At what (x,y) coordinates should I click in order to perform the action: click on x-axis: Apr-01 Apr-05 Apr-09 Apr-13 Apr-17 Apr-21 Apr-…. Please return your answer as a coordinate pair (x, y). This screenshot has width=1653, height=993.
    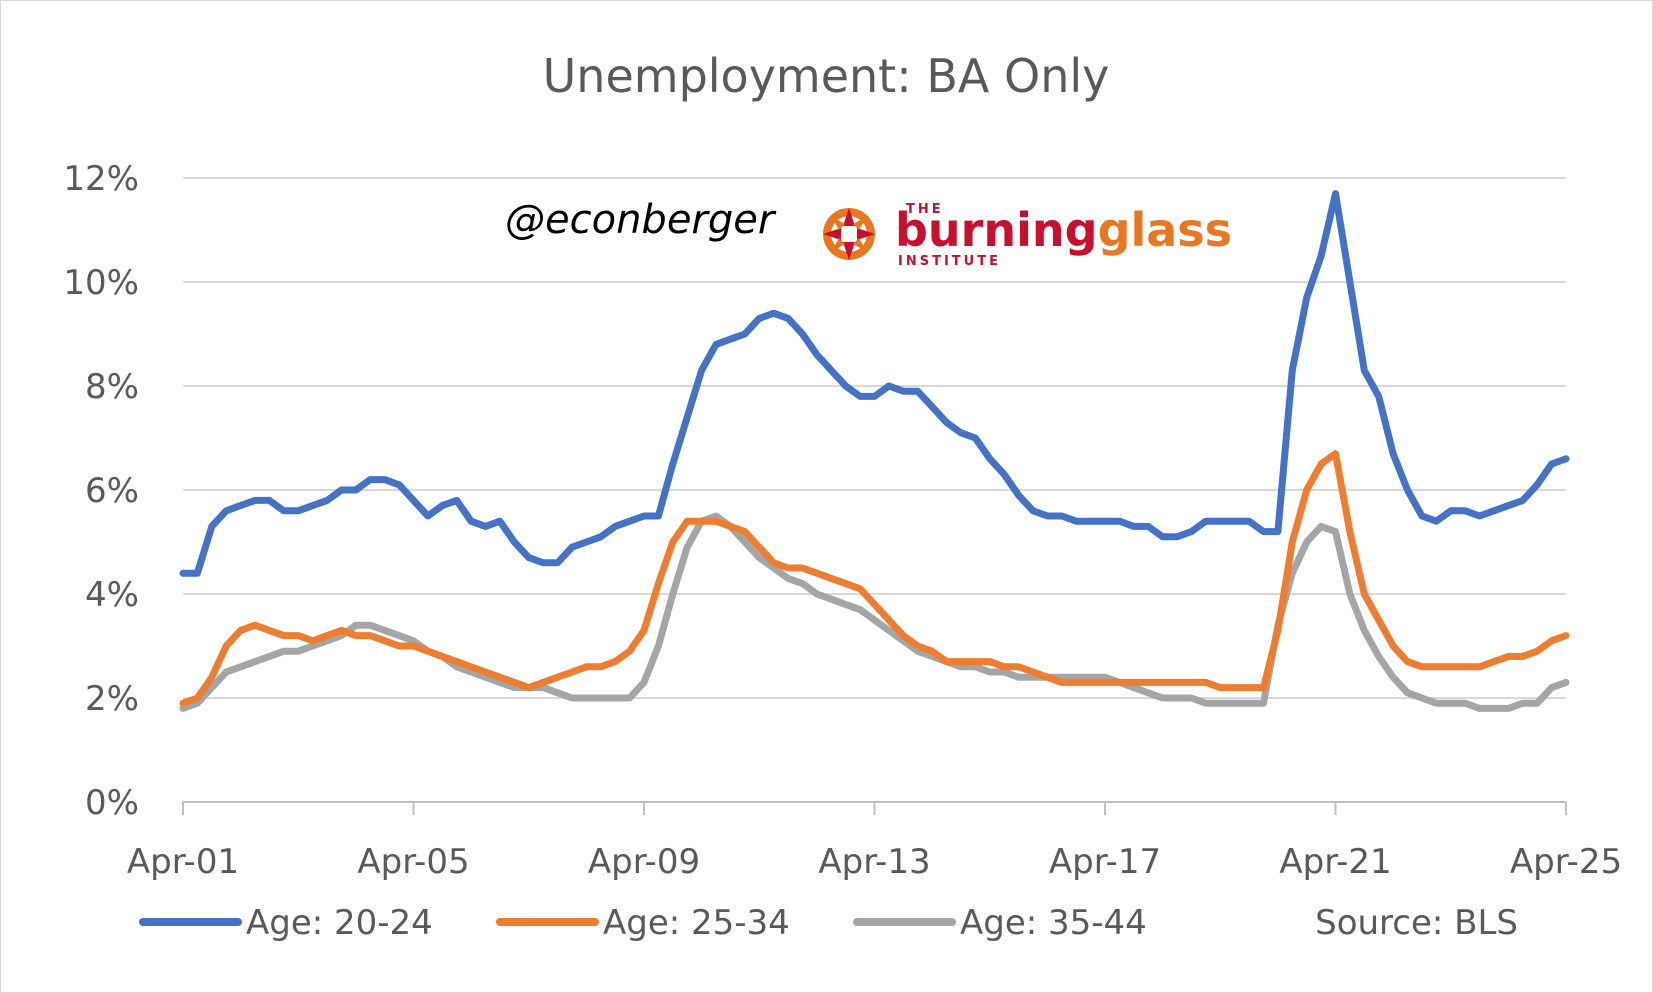
    Looking at the image, I should click on (874, 841).